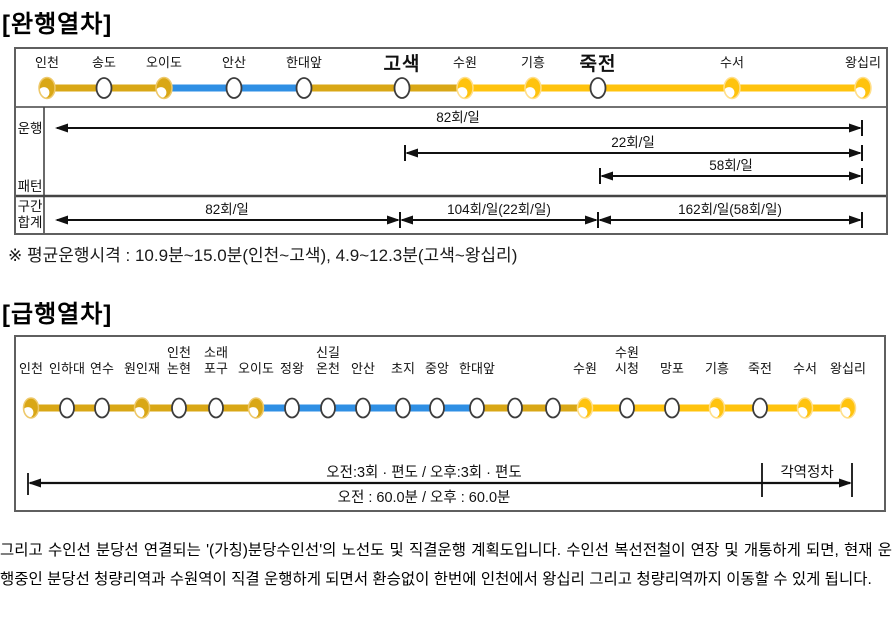 This screenshot has width=892, height=622. Describe the element at coordinates (179, 368) in the screenshot. I see `station-label: 논현` at that location.